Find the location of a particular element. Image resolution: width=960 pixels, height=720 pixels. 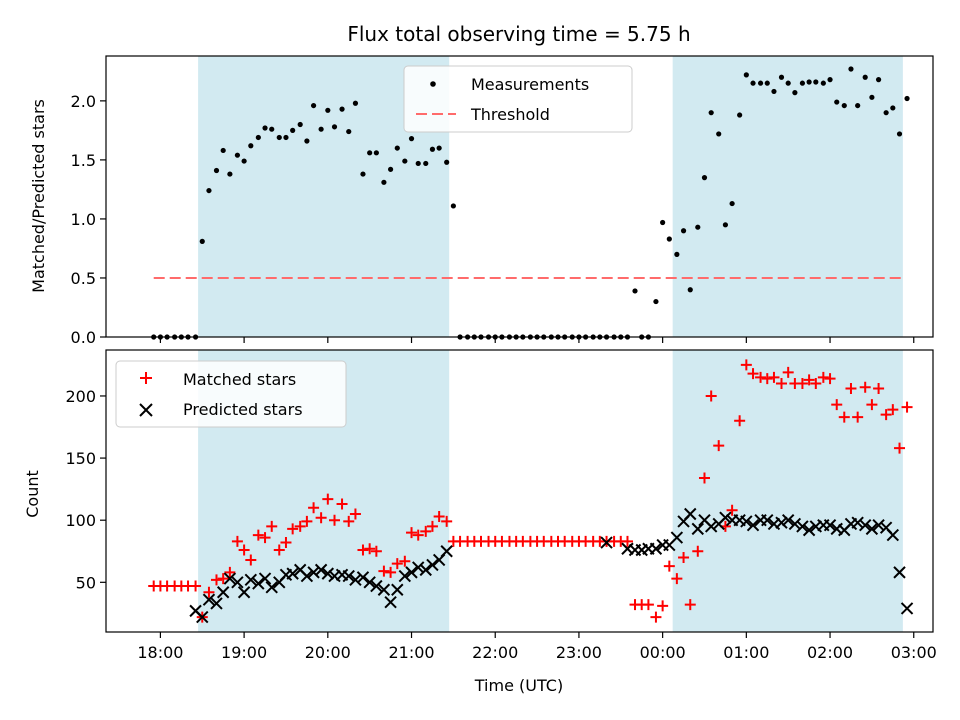

top-y-axis-label: Matched/Predicted stars is located at coordinates (38, 196).